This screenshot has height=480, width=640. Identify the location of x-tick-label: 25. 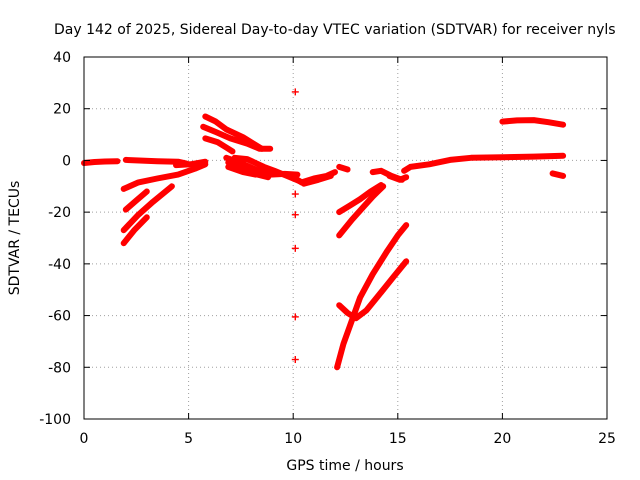
(607, 439).